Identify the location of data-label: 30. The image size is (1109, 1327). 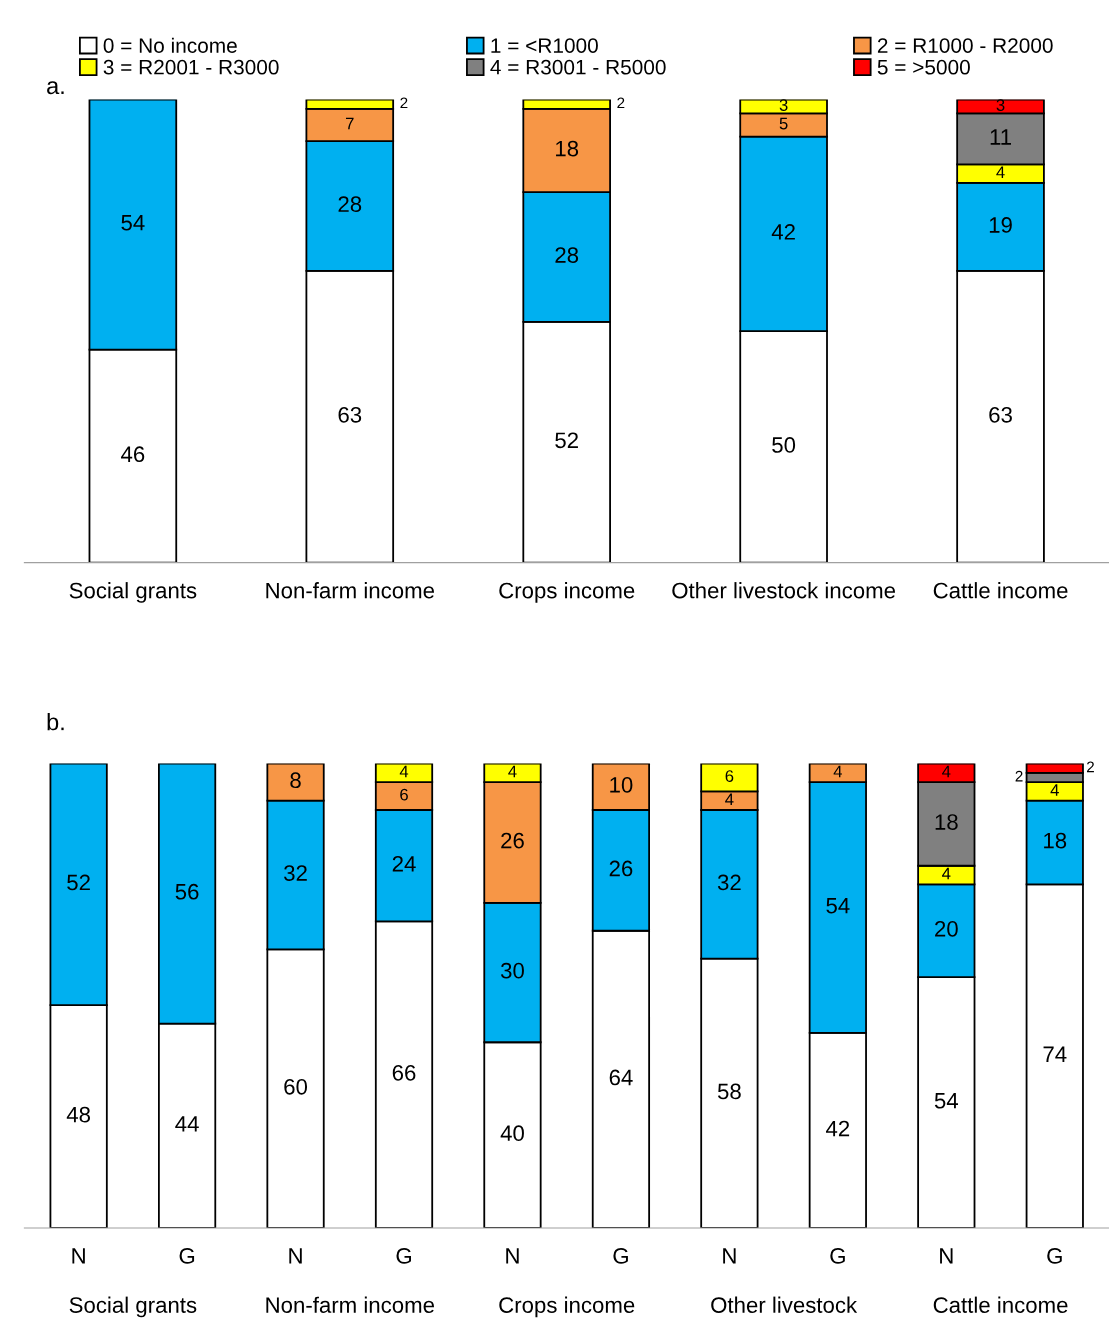
(512, 970).